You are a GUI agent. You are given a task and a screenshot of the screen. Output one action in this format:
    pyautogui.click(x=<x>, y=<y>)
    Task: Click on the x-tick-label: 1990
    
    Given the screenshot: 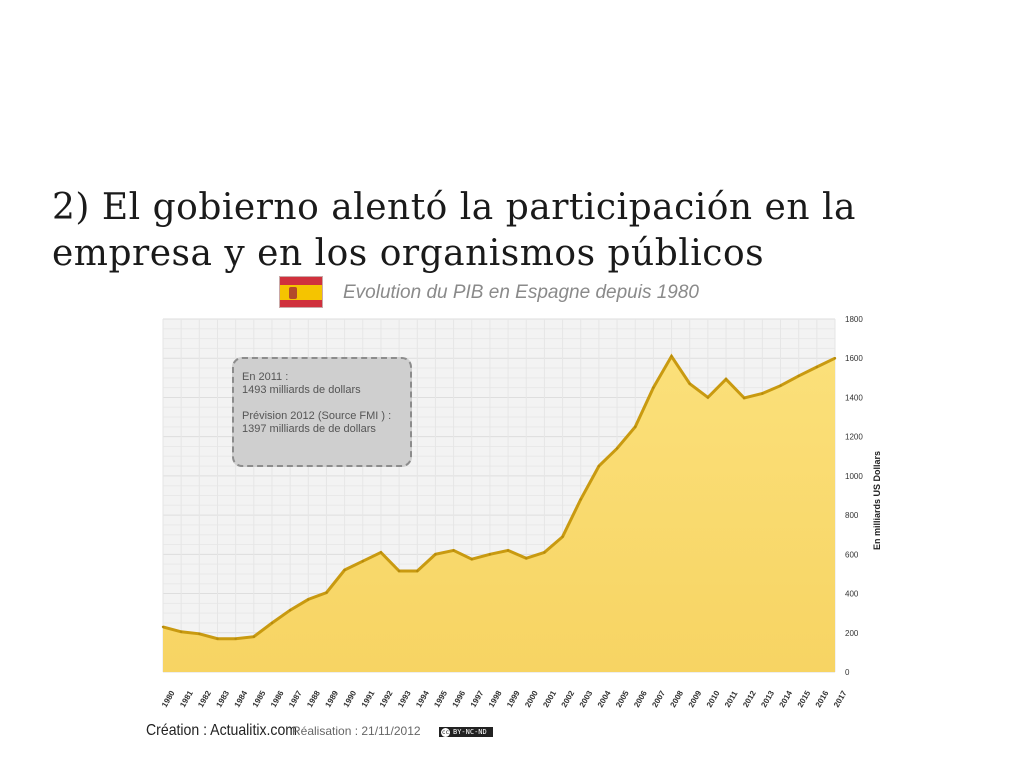 What is the action you would take?
    pyautogui.click(x=350, y=699)
    